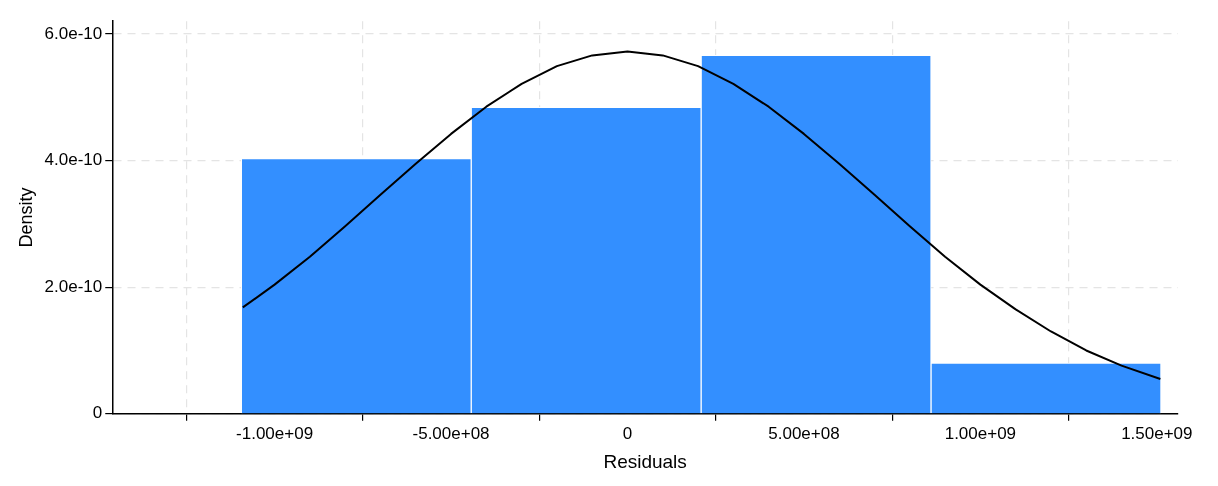 The height and width of the screenshot is (486, 1218). What do you see at coordinates (73, 286) in the screenshot?
I see `y-tick-label: 2.0e-10` at bounding box center [73, 286].